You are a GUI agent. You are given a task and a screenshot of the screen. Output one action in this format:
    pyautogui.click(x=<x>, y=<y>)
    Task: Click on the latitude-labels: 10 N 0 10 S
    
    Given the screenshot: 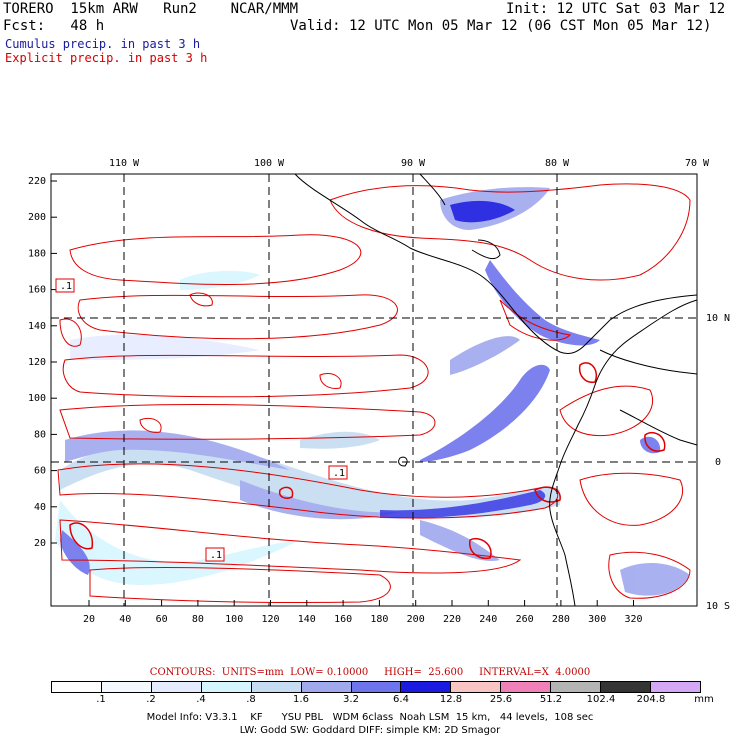 What is the action you would take?
    pyautogui.click(x=718, y=462)
    